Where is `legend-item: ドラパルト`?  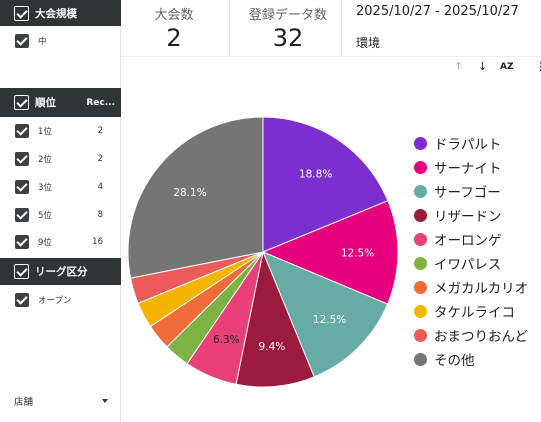 legend-item: ドラパルト is located at coordinates (457, 143).